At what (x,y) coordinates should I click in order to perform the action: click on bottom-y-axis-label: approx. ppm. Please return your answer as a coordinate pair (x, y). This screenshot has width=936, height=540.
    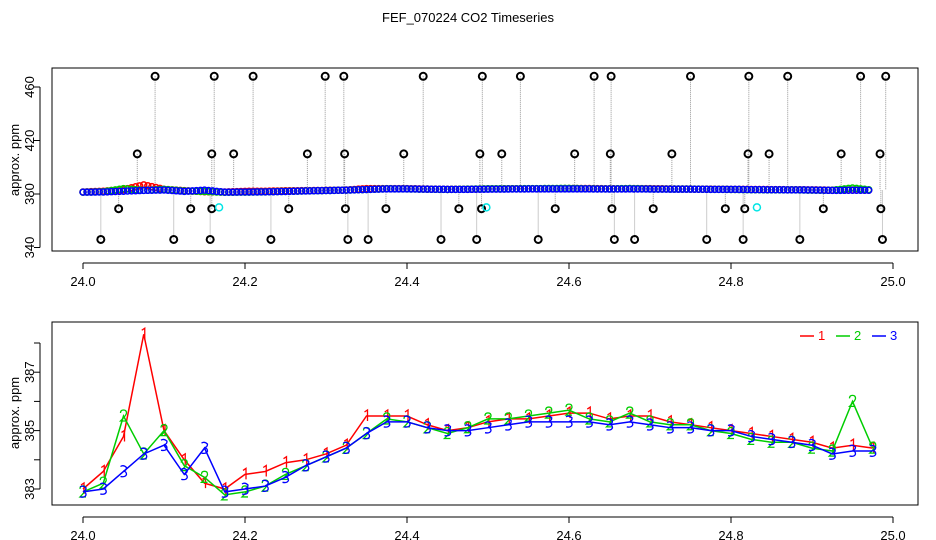
    Looking at the image, I should click on (14, 413).